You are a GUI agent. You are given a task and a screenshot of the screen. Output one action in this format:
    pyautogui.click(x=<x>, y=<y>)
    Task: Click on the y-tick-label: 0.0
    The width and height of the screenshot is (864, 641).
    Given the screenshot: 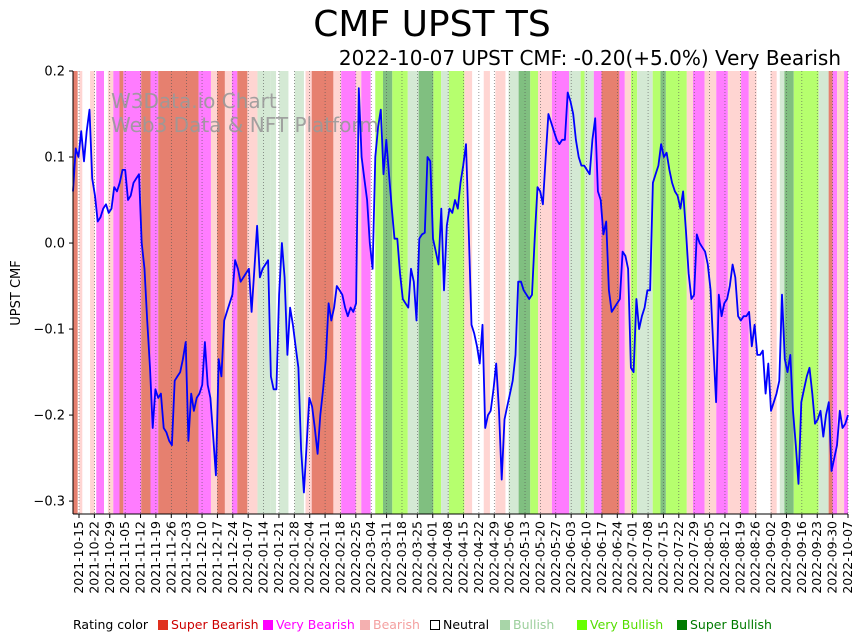 What is the action you would take?
    pyautogui.click(x=54, y=244)
    